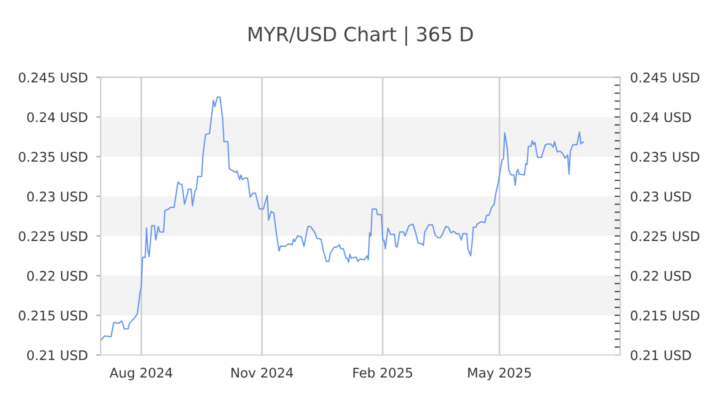  I want to click on y-tick-label: 0.215 USD, so click(53, 315).